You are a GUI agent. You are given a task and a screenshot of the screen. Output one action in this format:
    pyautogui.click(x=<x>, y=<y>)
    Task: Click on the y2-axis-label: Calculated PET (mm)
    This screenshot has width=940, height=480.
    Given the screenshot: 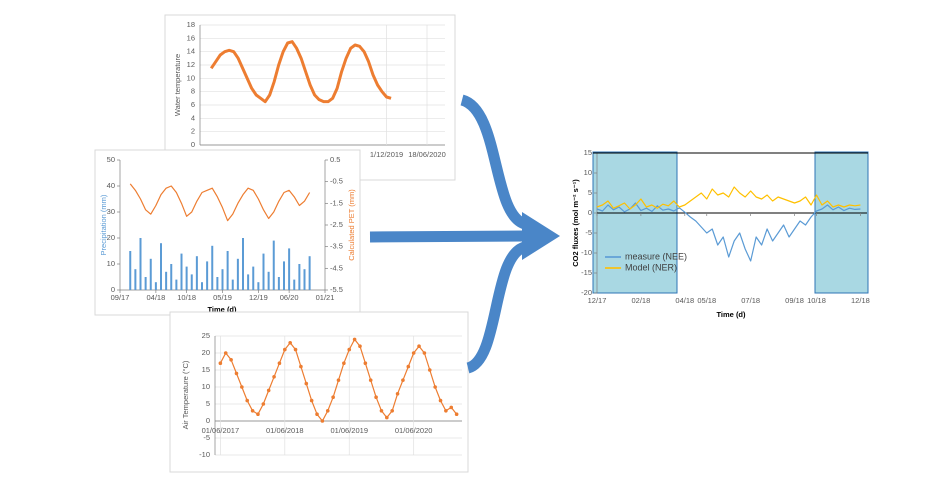 What is the action you would take?
    pyautogui.click(x=351, y=225)
    